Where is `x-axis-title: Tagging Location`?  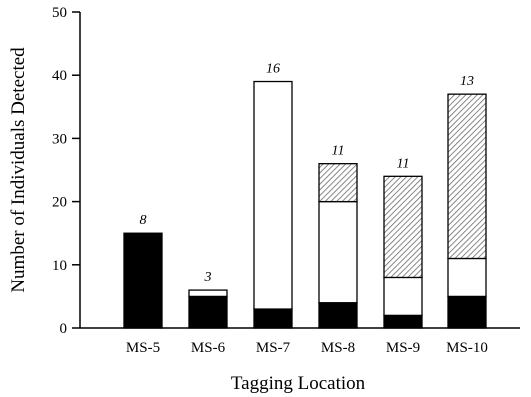 x-axis-title: Tagging Location is located at coordinates (298, 383).